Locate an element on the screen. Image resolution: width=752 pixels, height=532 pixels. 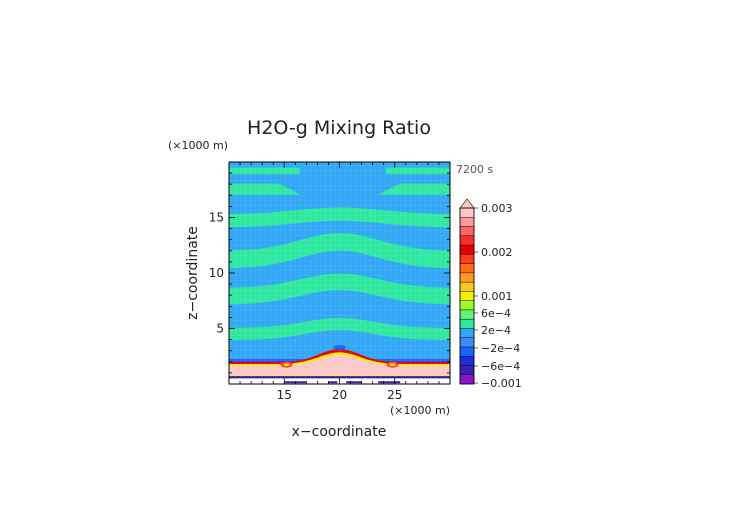
colorbar-label: 0.003 is located at coordinates (497, 208).